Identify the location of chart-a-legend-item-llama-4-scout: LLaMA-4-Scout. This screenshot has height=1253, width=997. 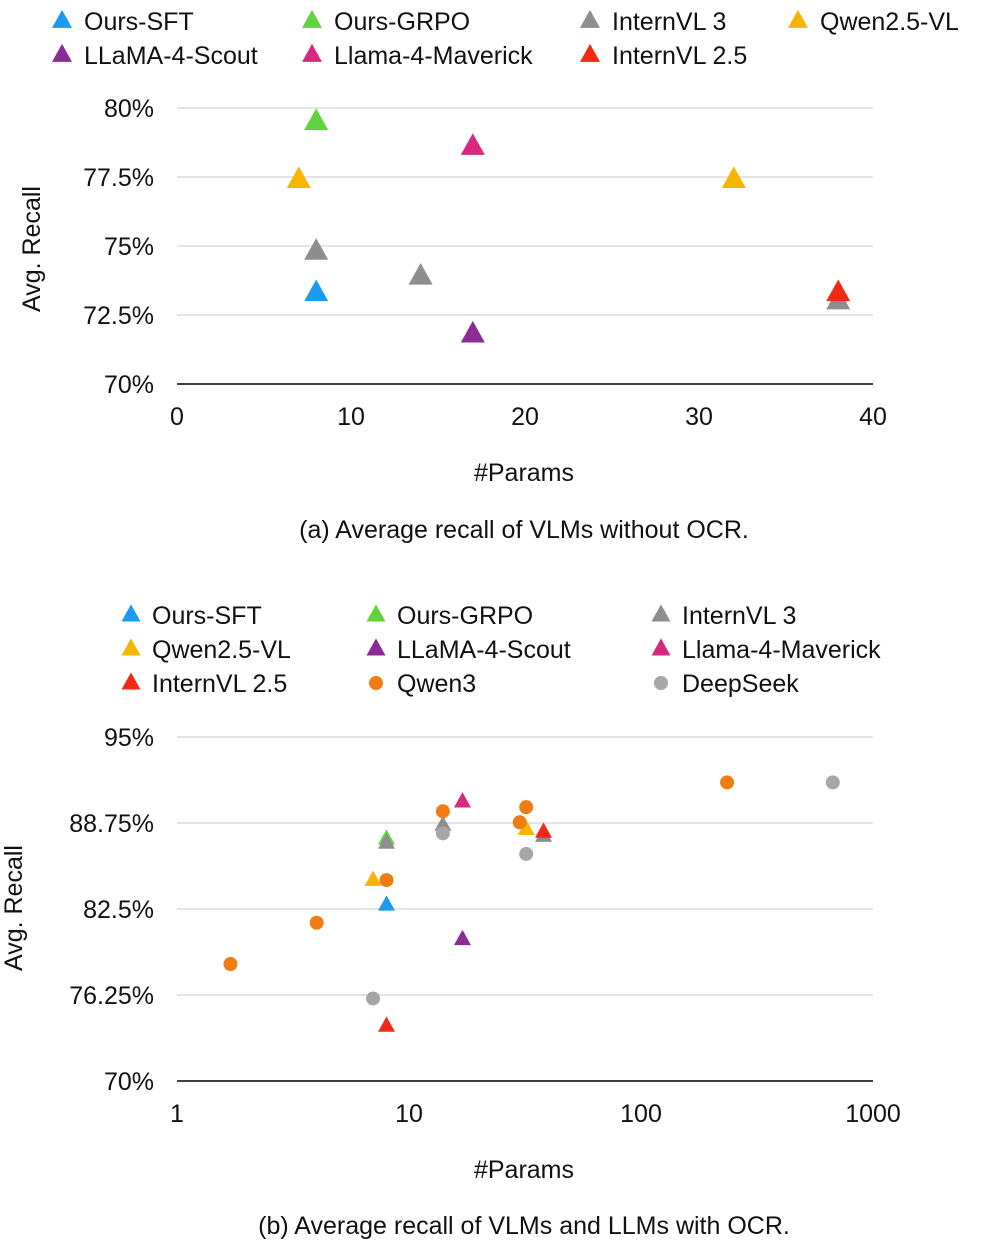
(155, 56).